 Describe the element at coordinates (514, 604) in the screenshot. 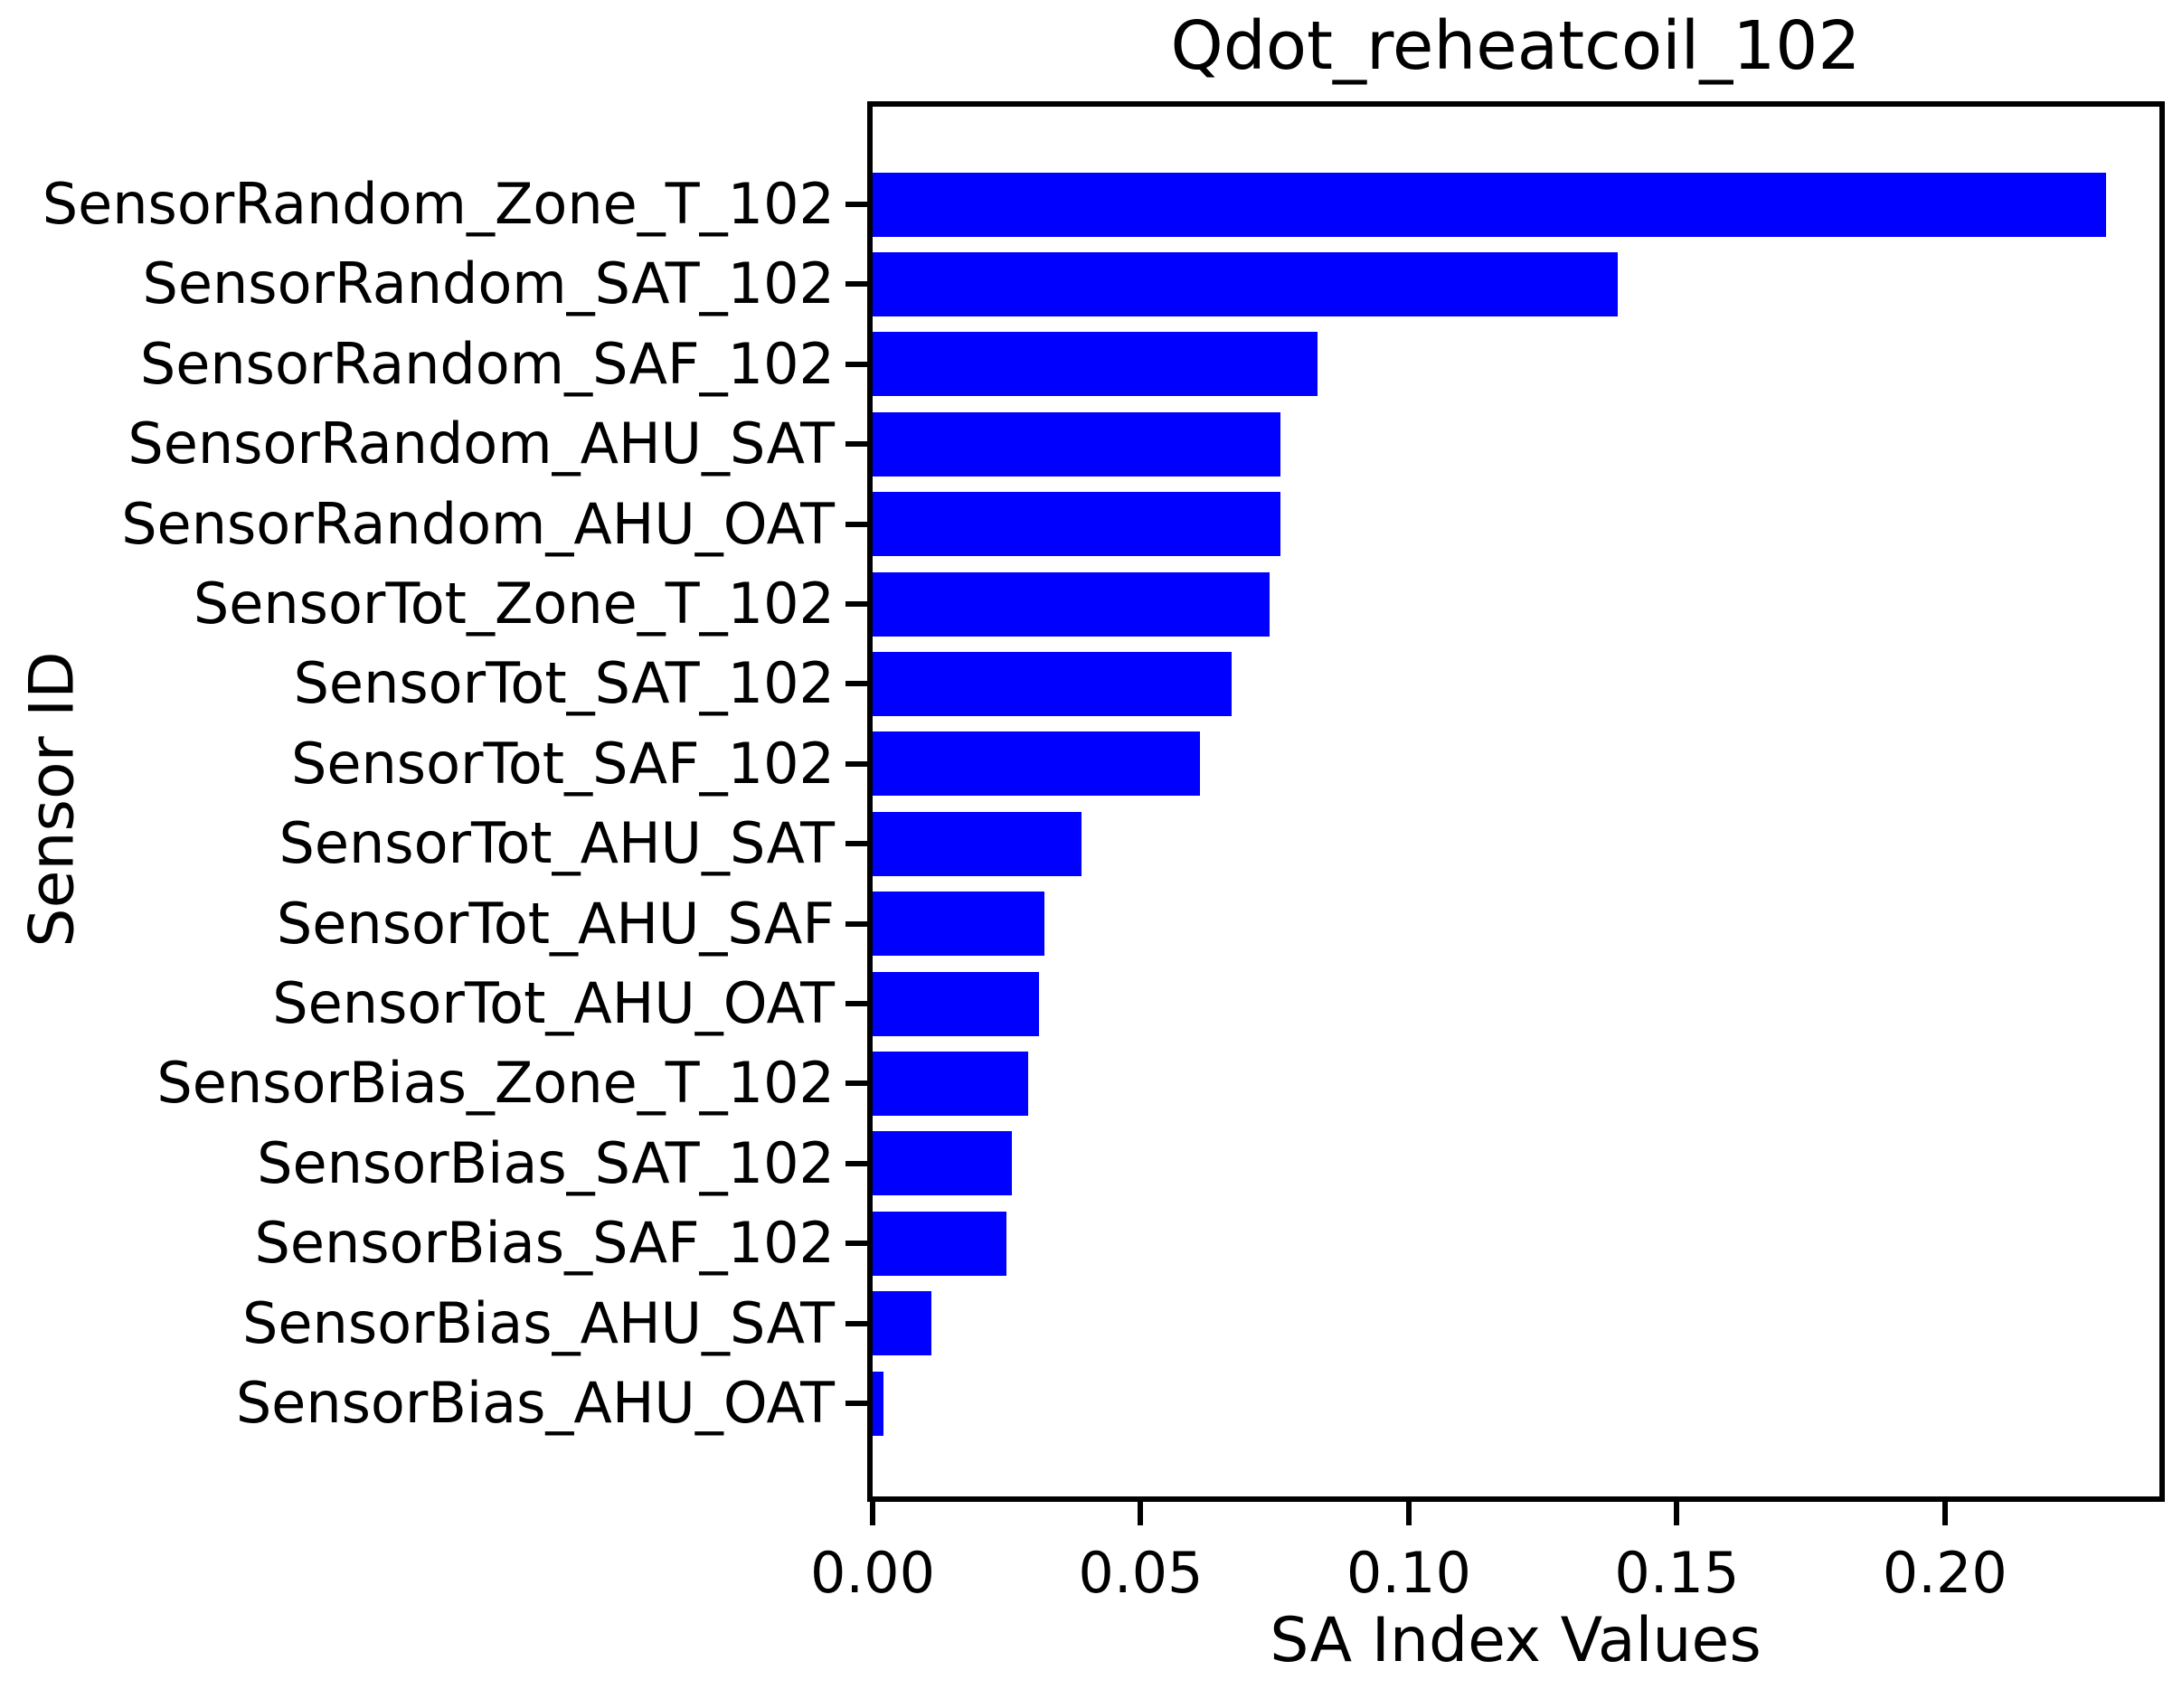

I see `y-tick-label: SensorTot_Zone_T_102` at that location.